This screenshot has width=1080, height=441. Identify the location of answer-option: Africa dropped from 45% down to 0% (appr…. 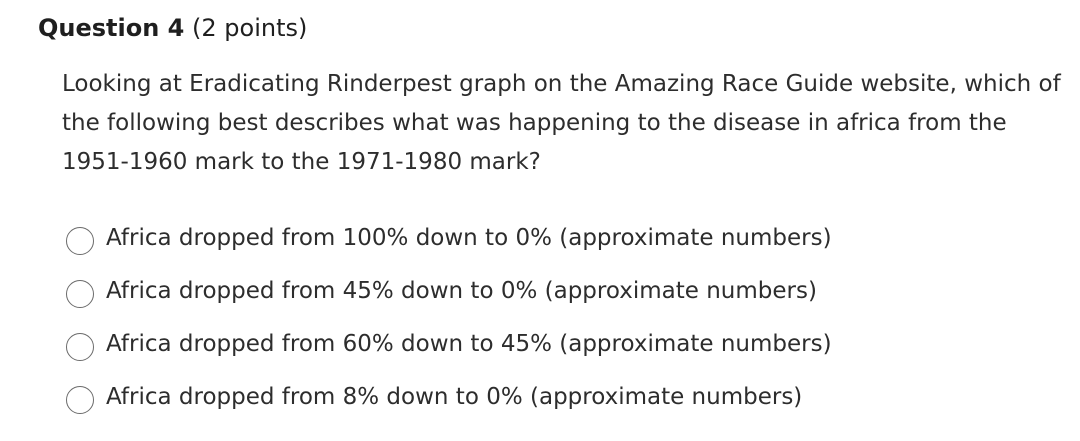
(449, 290).